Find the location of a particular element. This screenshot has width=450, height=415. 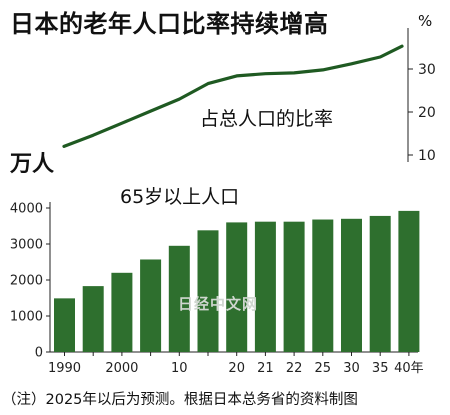

watermark: 日经中文网 is located at coordinates (218, 304).